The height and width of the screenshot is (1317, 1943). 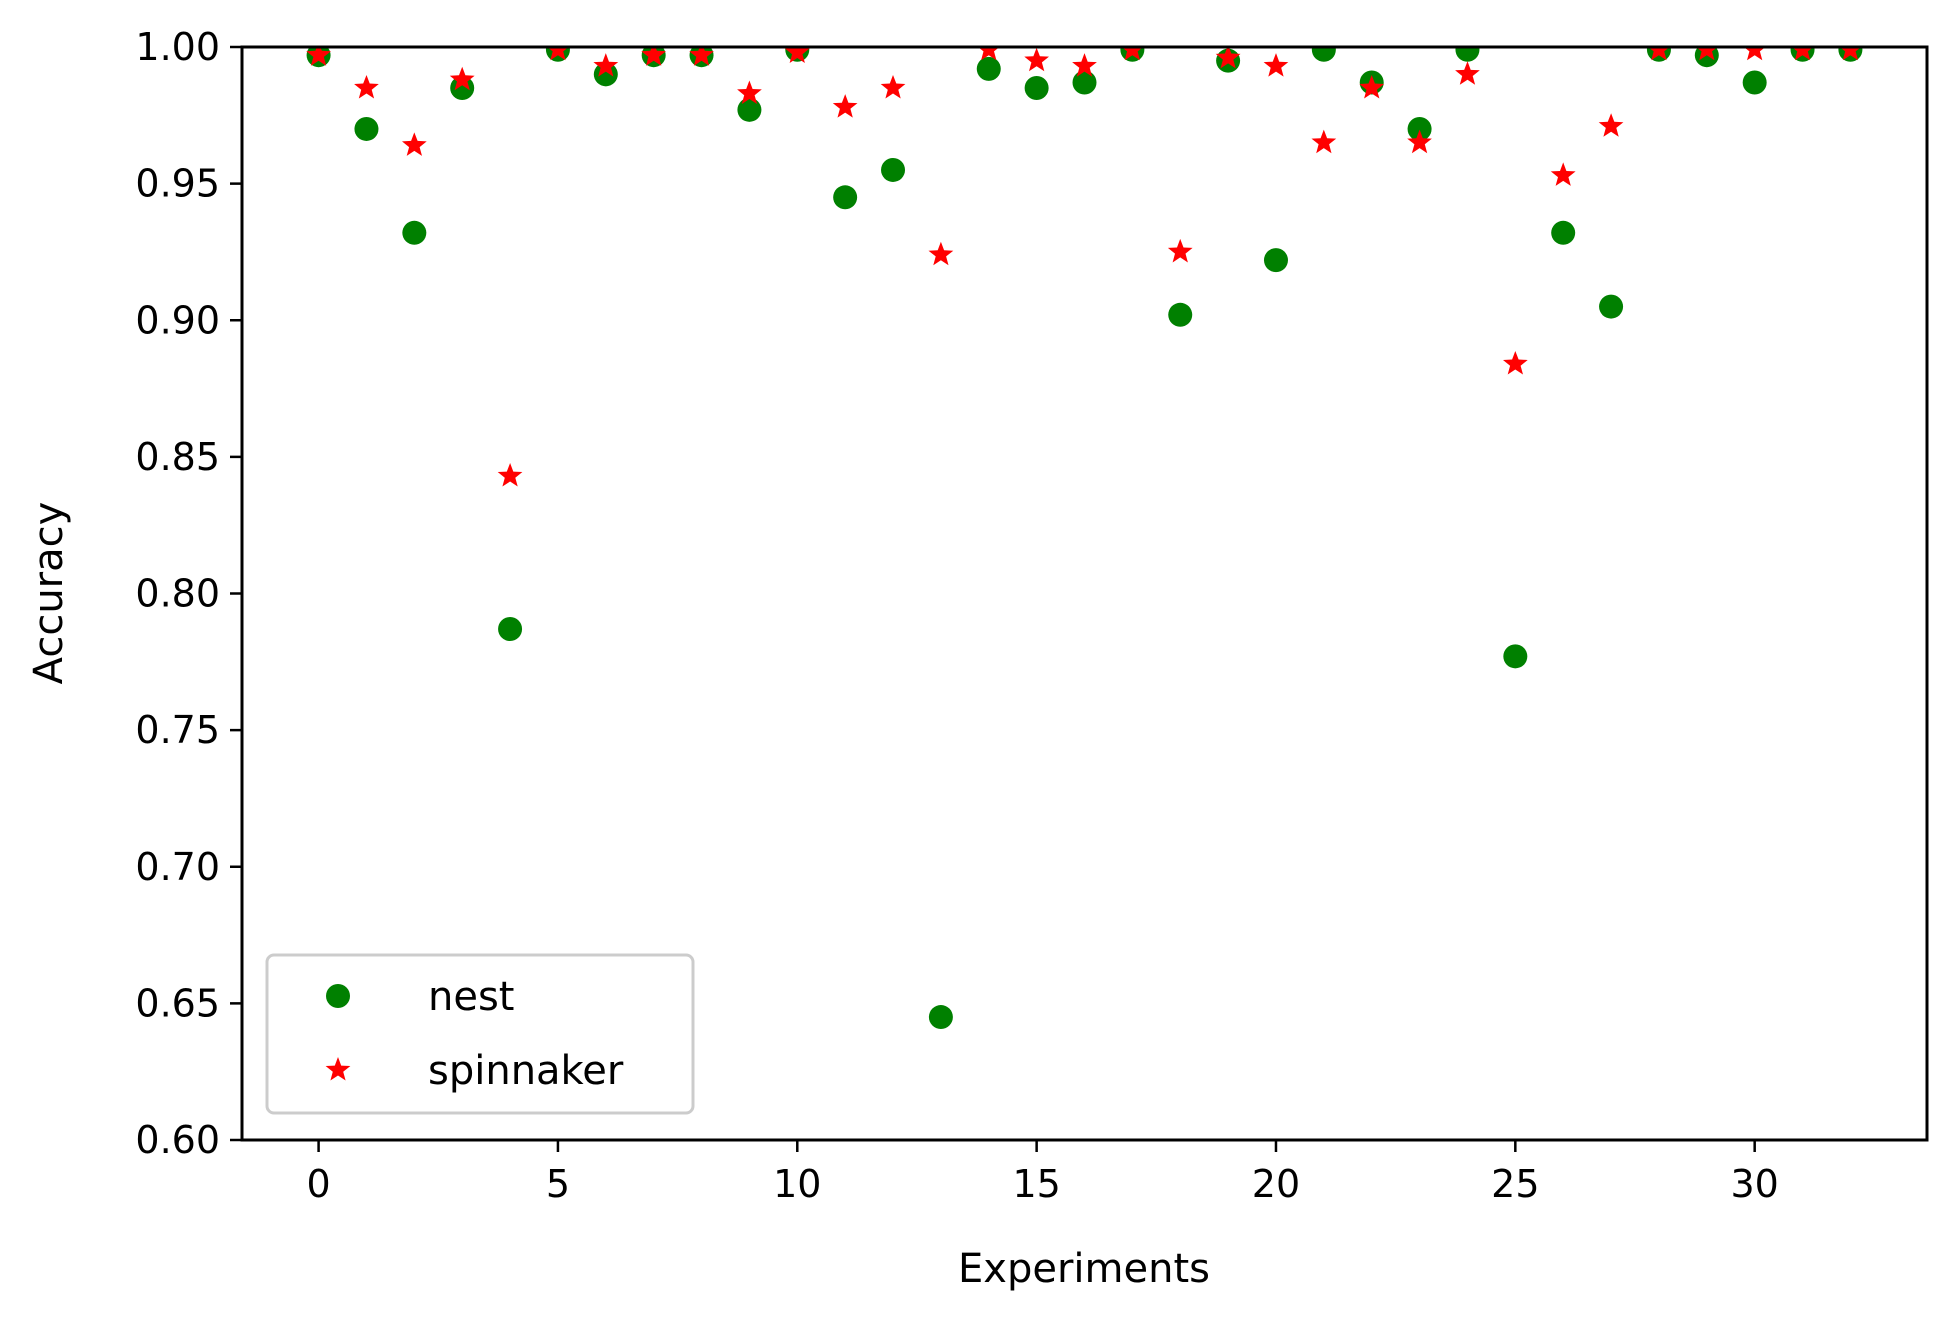 What do you see at coordinates (49, 593) in the screenshot?
I see `y-axis-label: Accuracy` at bounding box center [49, 593].